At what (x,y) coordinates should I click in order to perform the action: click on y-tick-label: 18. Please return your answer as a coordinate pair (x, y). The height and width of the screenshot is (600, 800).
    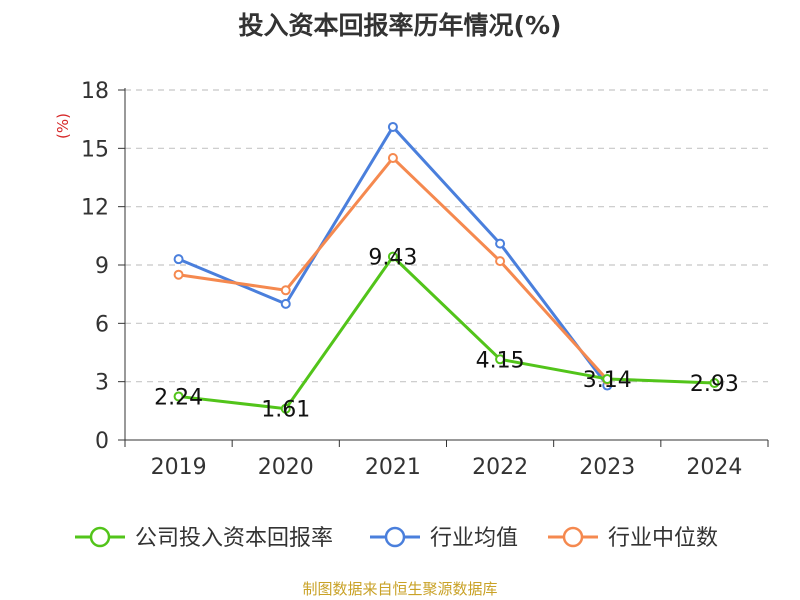
    Looking at the image, I should click on (95, 91).